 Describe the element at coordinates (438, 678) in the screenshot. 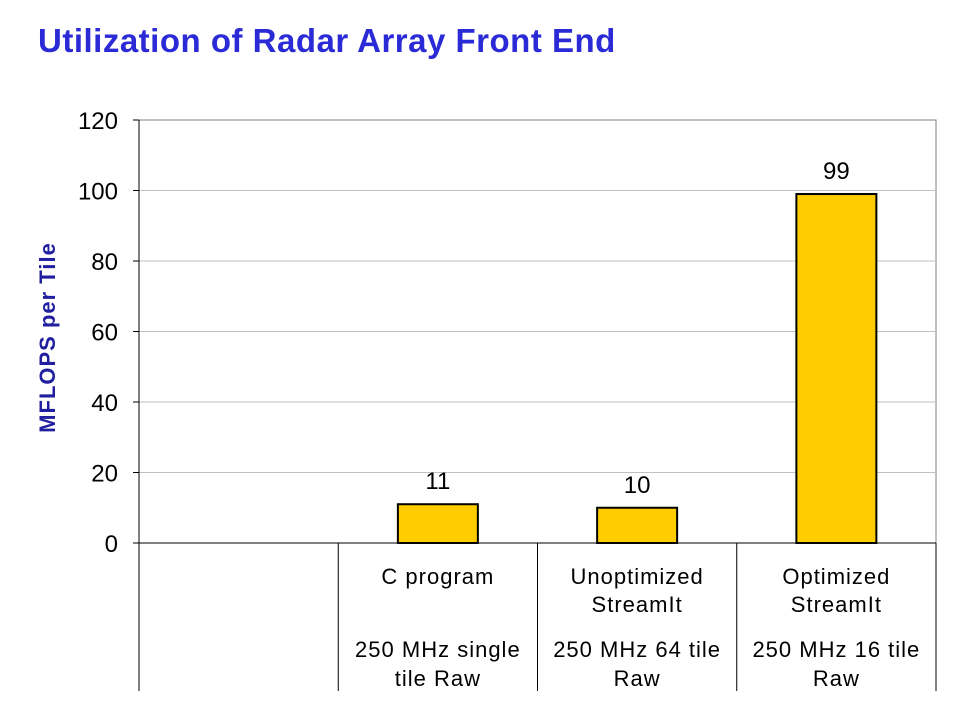

I see `category-label: tile Raw` at that location.